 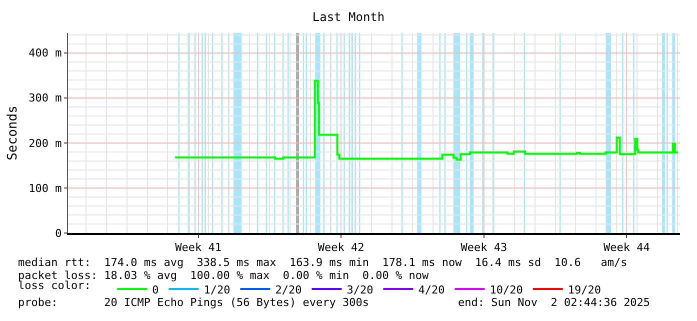 What do you see at coordinates (45, 98) in the screenshot?
I see `y-tick-label: 300 m` at bounding box center [45, 98].